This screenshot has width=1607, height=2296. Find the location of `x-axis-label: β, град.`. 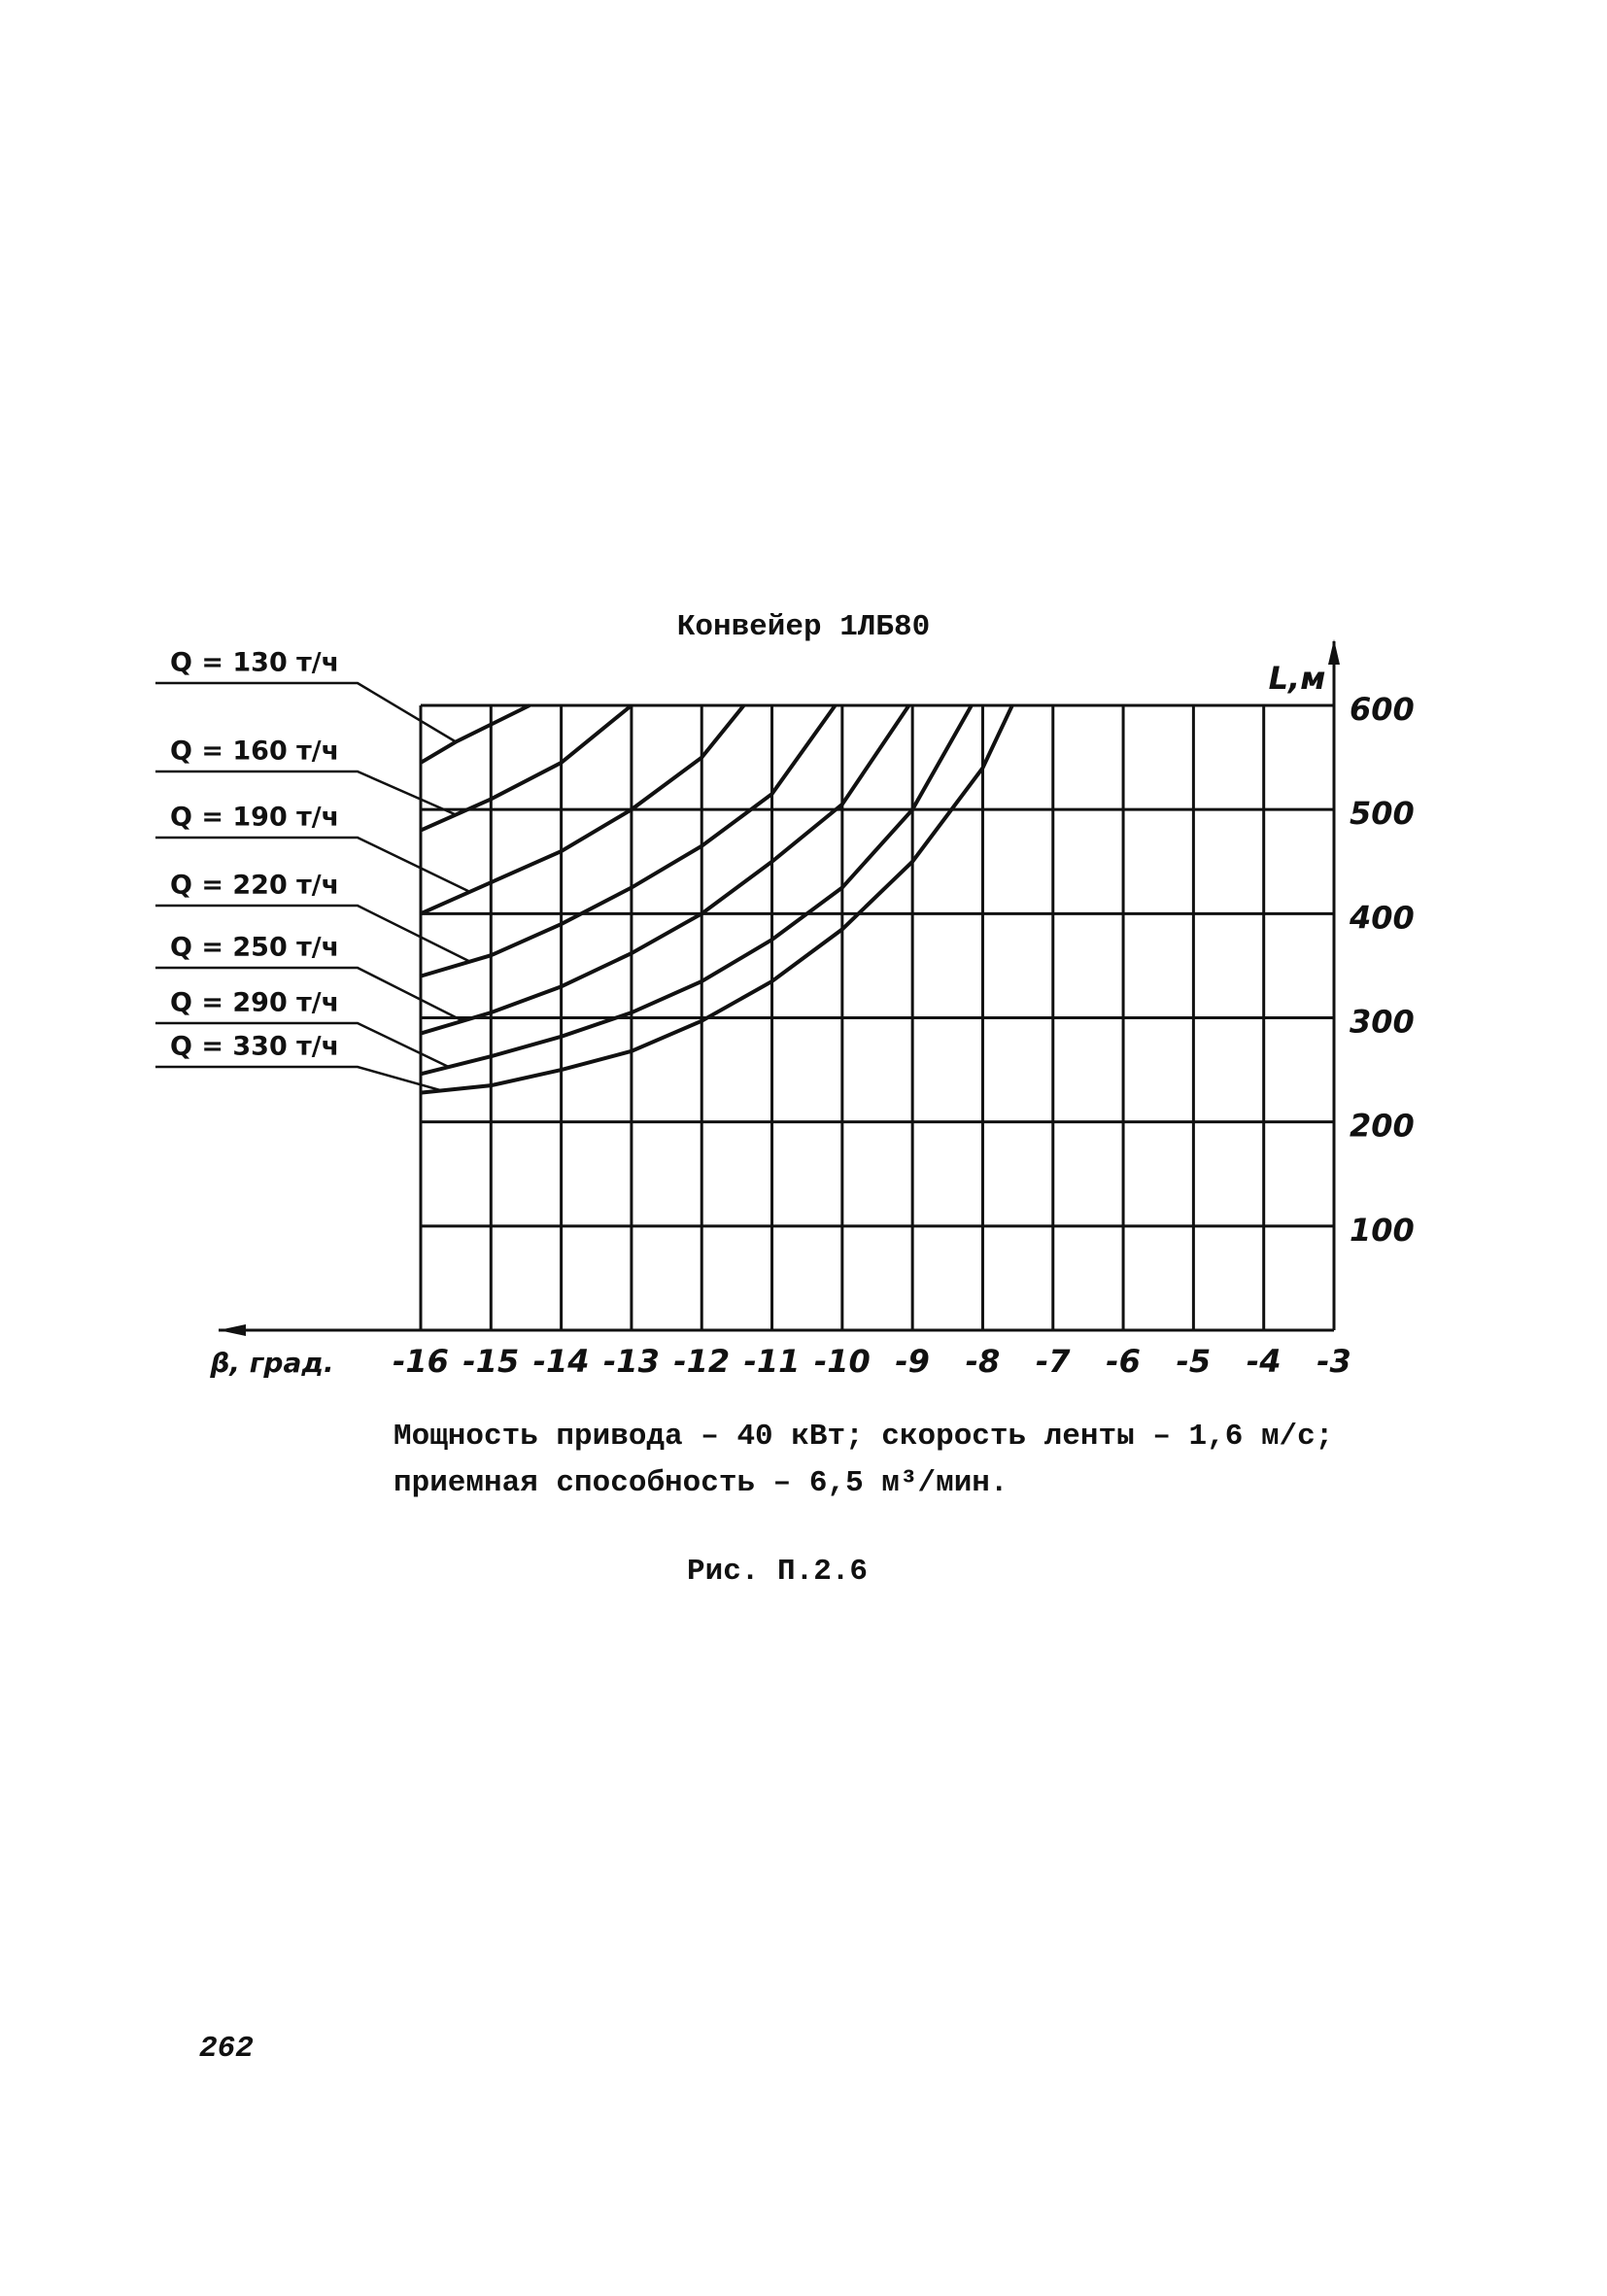

x-axis-label: β, град. is located at coordinates (271, 1363).